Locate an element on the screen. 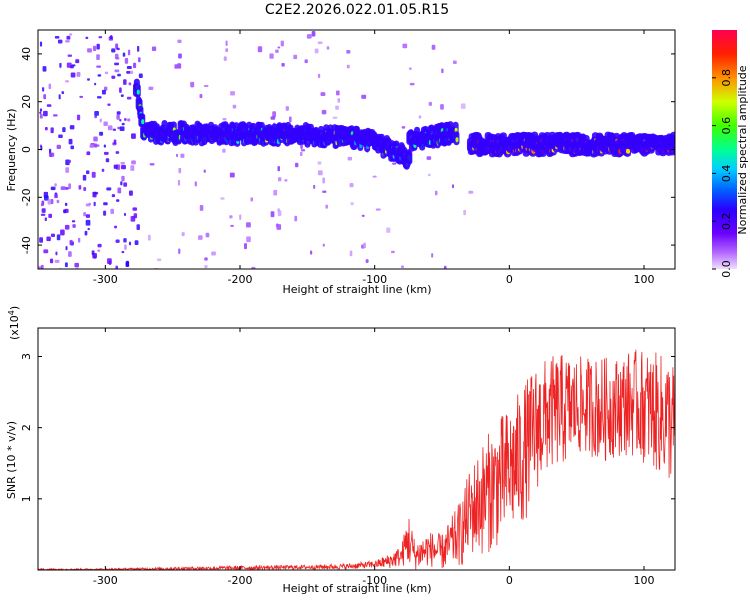 The height and width of the screenshot is (600, 750). y-tick-label: 20 is located at coordinates (26, 102).